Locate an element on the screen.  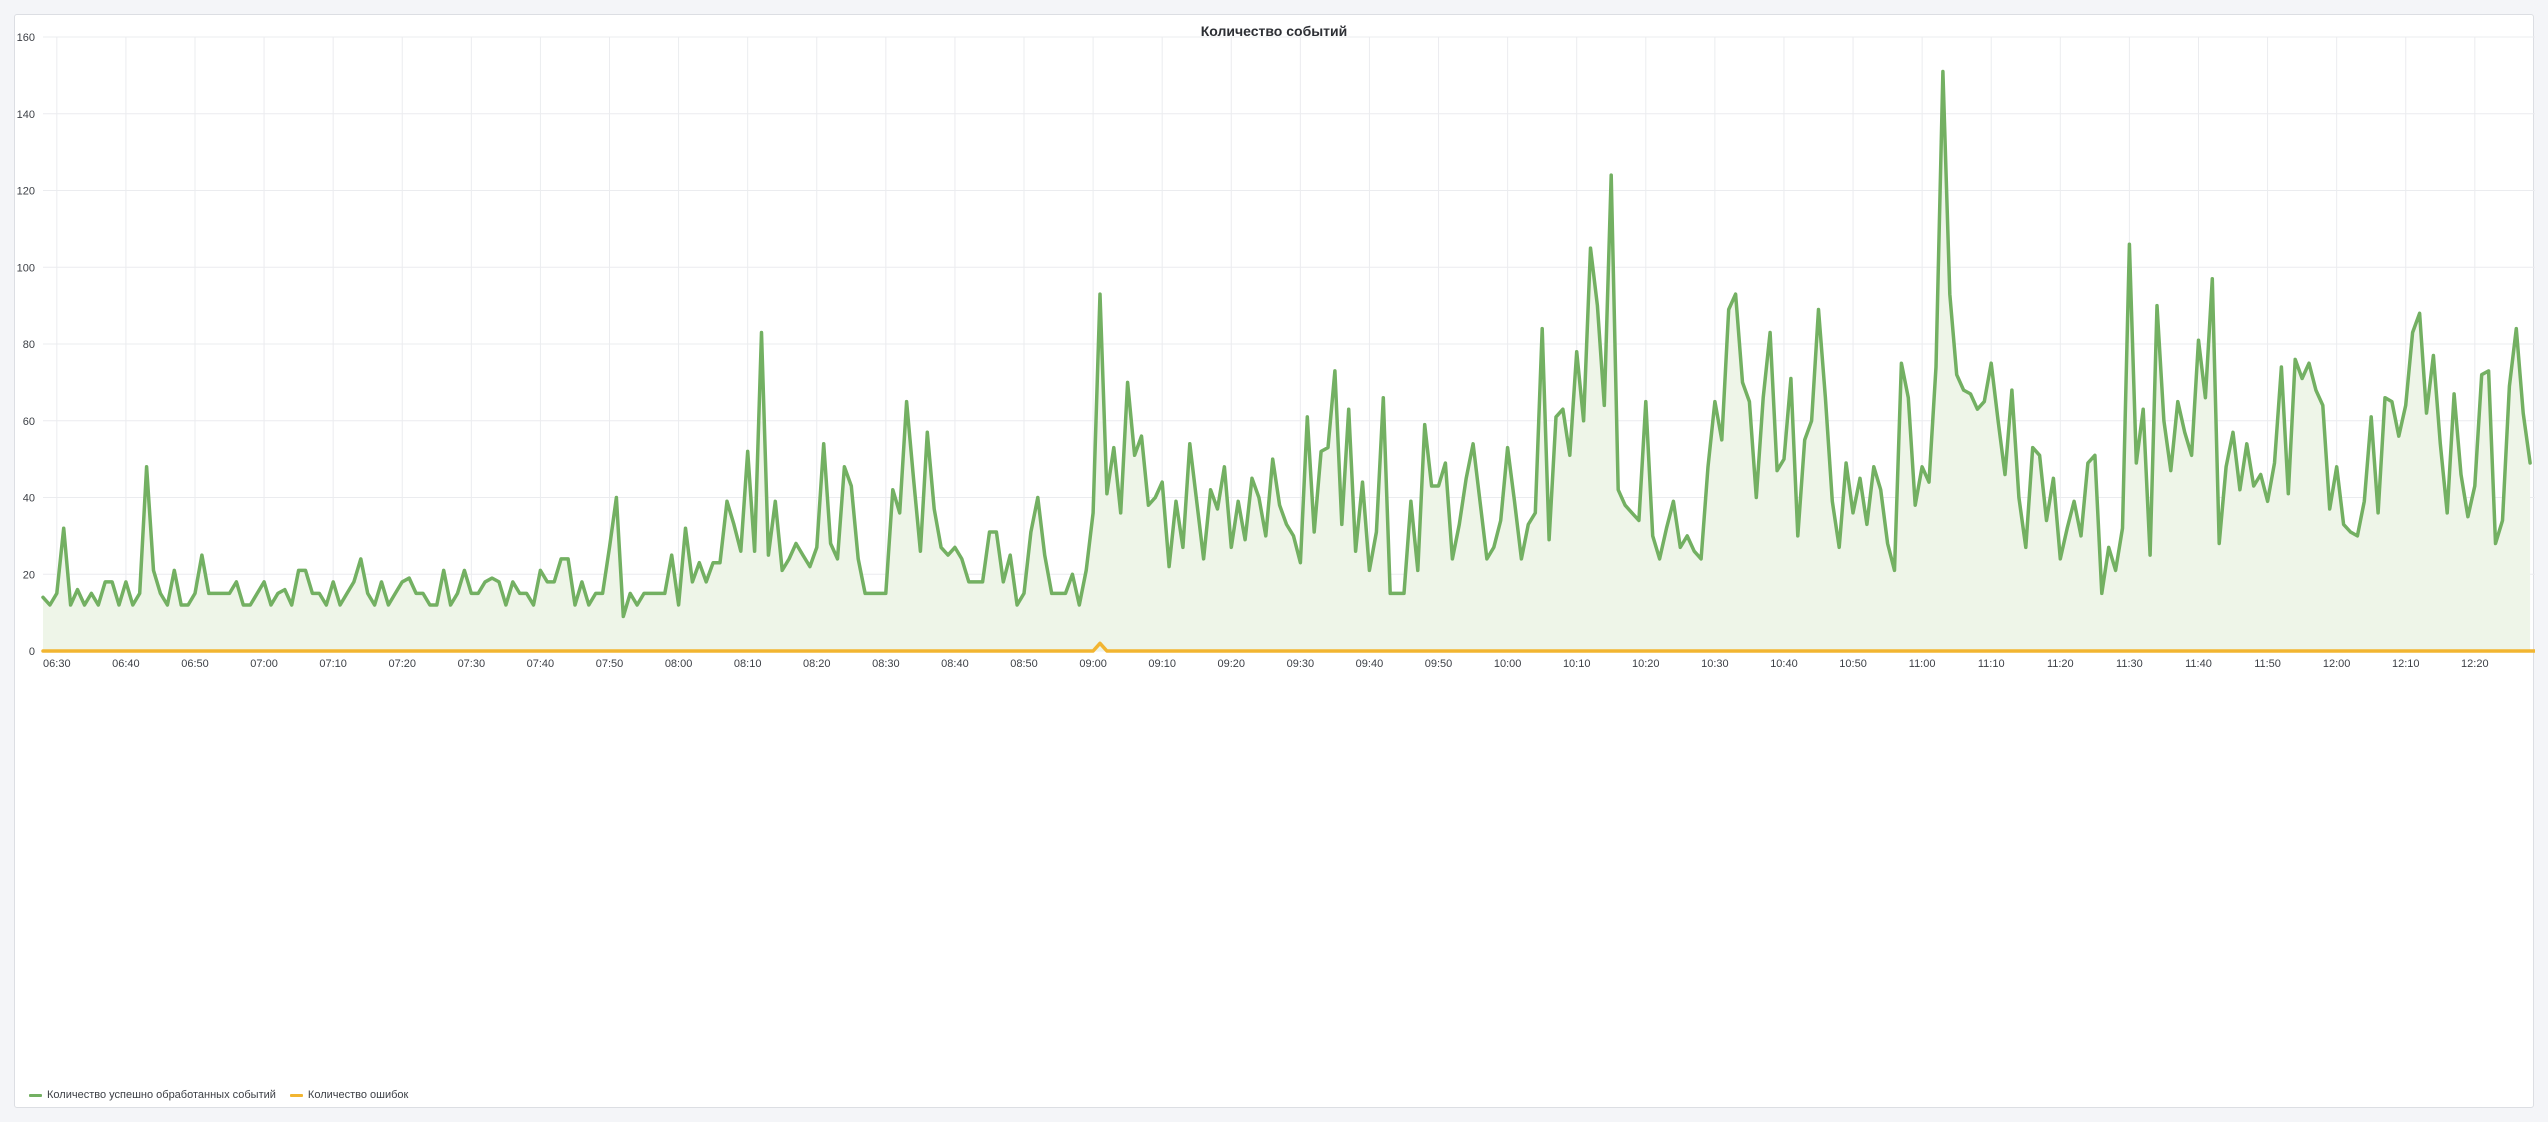
x-tick-label: 07:30 is located at coordinates (472, 664).